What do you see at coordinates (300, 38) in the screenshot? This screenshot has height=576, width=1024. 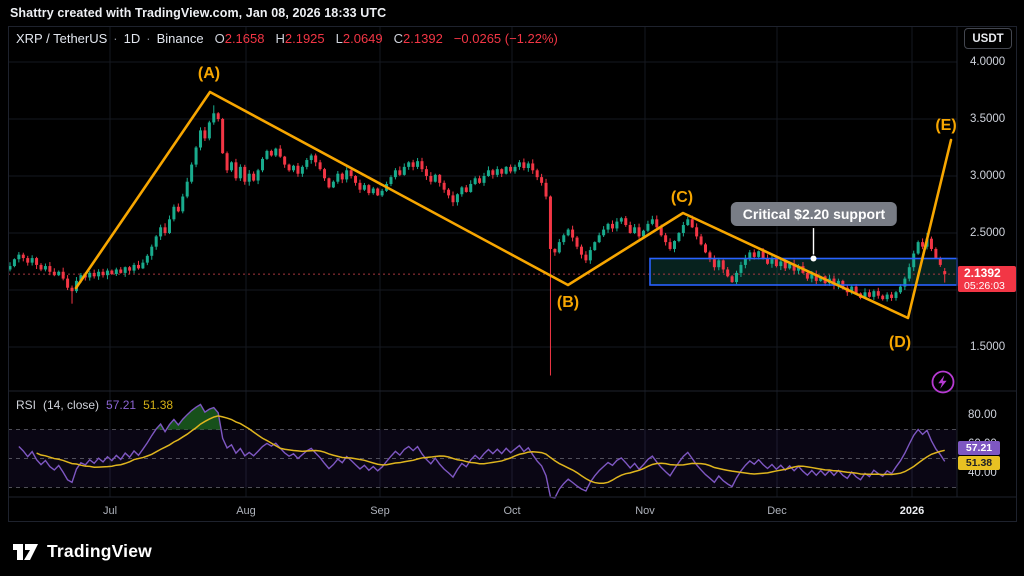 I see `ohlc-high: H2.1925` at bounding box center [300, 38].